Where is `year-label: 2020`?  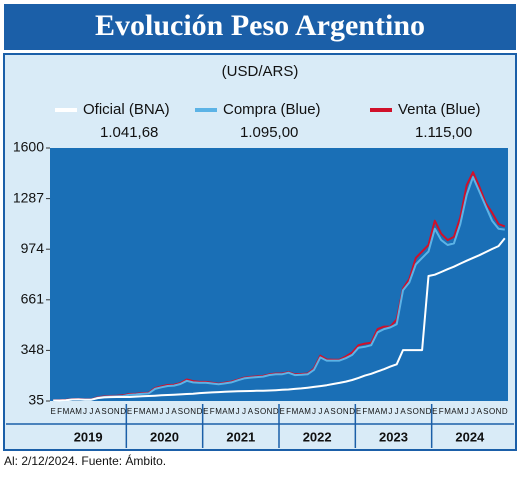 year-label: 2020 is located at coordinates (164, 436).